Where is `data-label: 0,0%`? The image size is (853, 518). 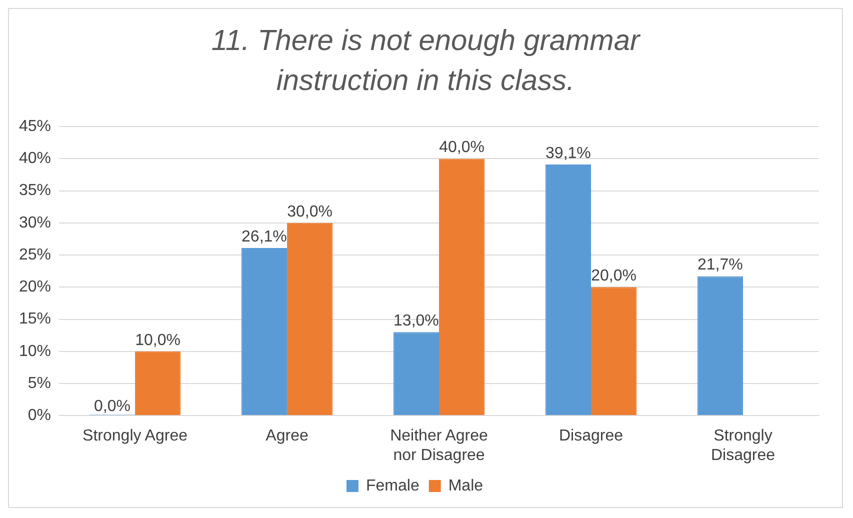 data-label: 0,0% is located at coordinates (112, 407).